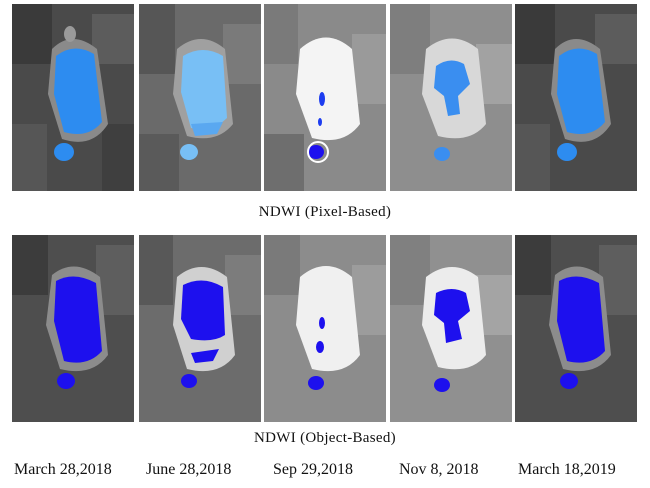 The image size is (650, 488). What do you see at coordinates (439, 469) in the screenshot?
I see `date-label-nov-2018: Nov 8, 2018` at bounding box center [439, 469].